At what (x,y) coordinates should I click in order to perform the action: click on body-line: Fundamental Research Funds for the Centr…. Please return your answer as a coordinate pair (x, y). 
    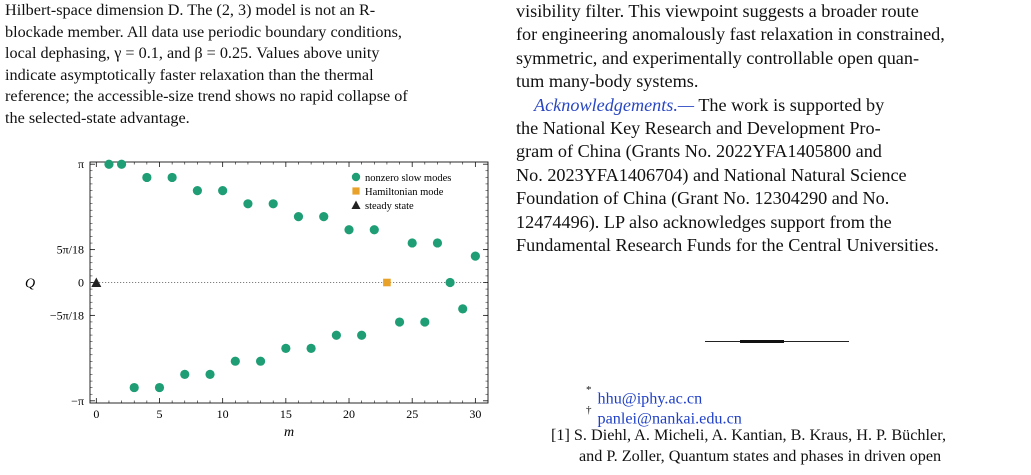
    Looking at the image, I should click on (727, 245).